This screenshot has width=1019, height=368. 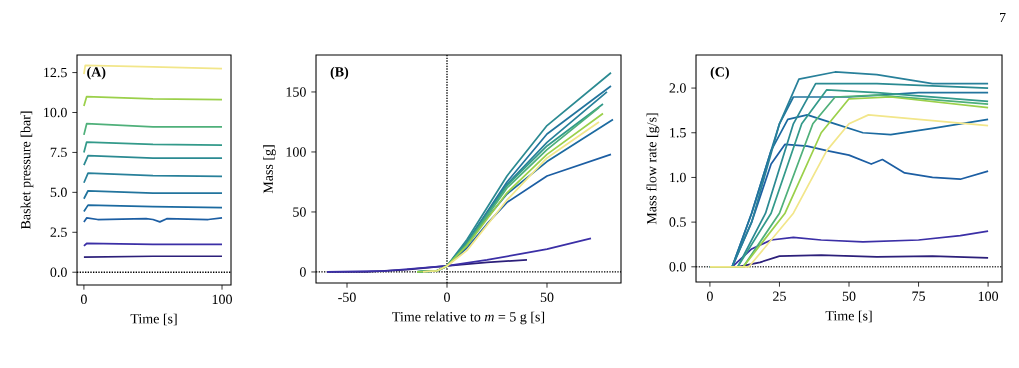 What do you see at coordinates (296, 92) in the screenshot?
I see `y-tick-label: 150` at bounding box center [296, 92].